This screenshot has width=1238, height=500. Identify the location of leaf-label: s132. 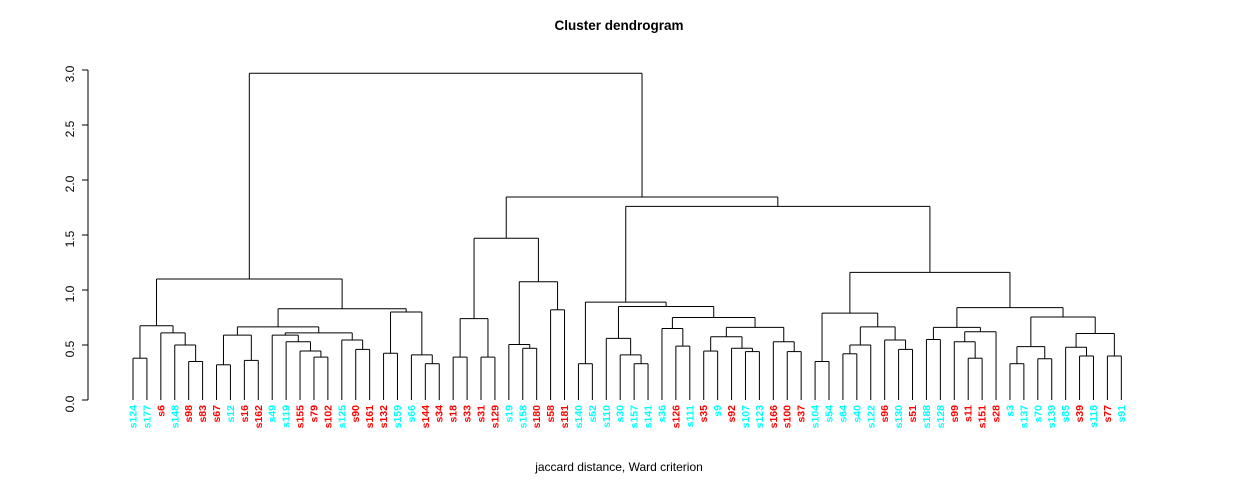
(384, 417).